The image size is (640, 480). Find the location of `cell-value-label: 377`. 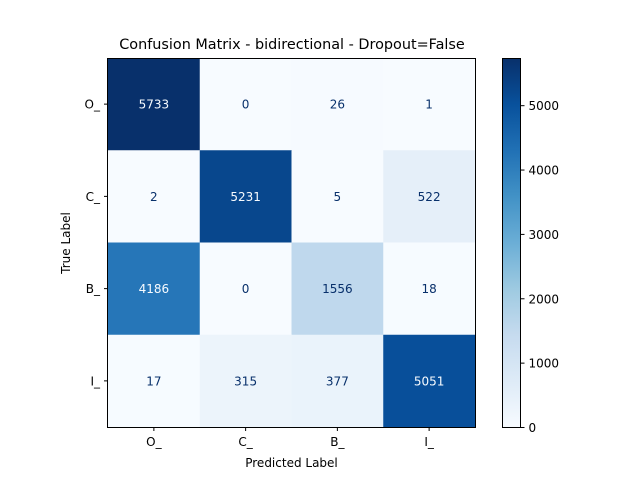

cell-value-label: 377 is located at coordinates (337, 381).